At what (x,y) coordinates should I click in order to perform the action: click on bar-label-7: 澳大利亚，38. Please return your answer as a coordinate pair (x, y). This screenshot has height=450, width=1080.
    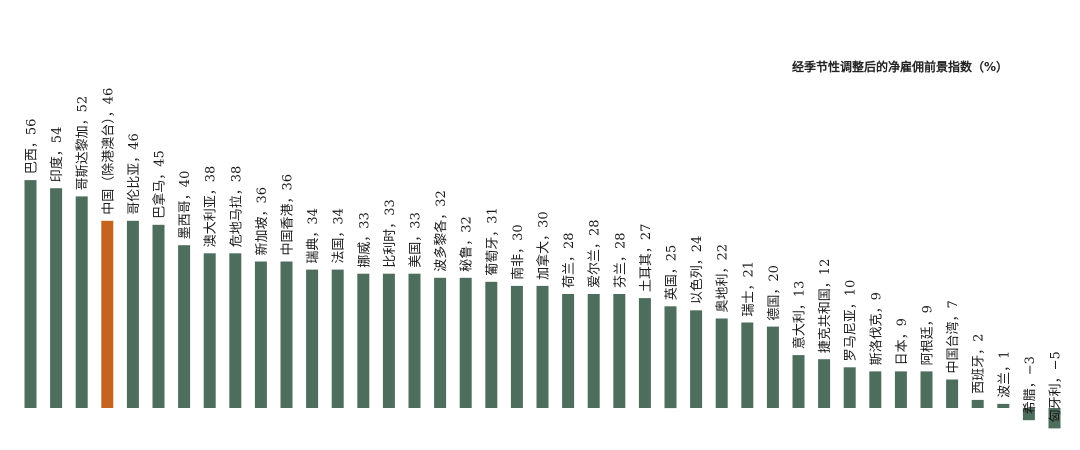
    Looking at the image, I should click on (211, 207).